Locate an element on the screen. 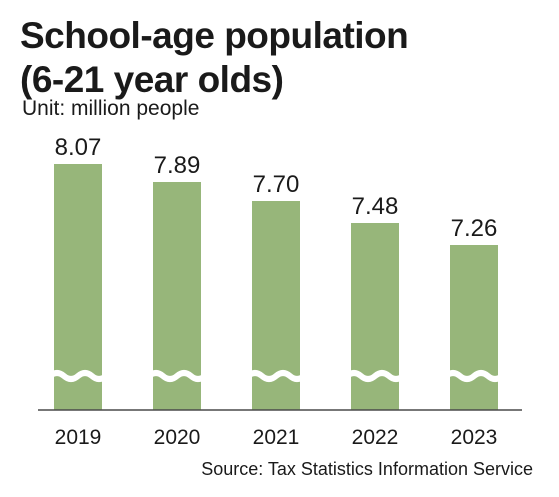 Image resolution: width=559 pixels, height=497 pixels. category-label-2023: 2023 is located at coordinates (474, 437).